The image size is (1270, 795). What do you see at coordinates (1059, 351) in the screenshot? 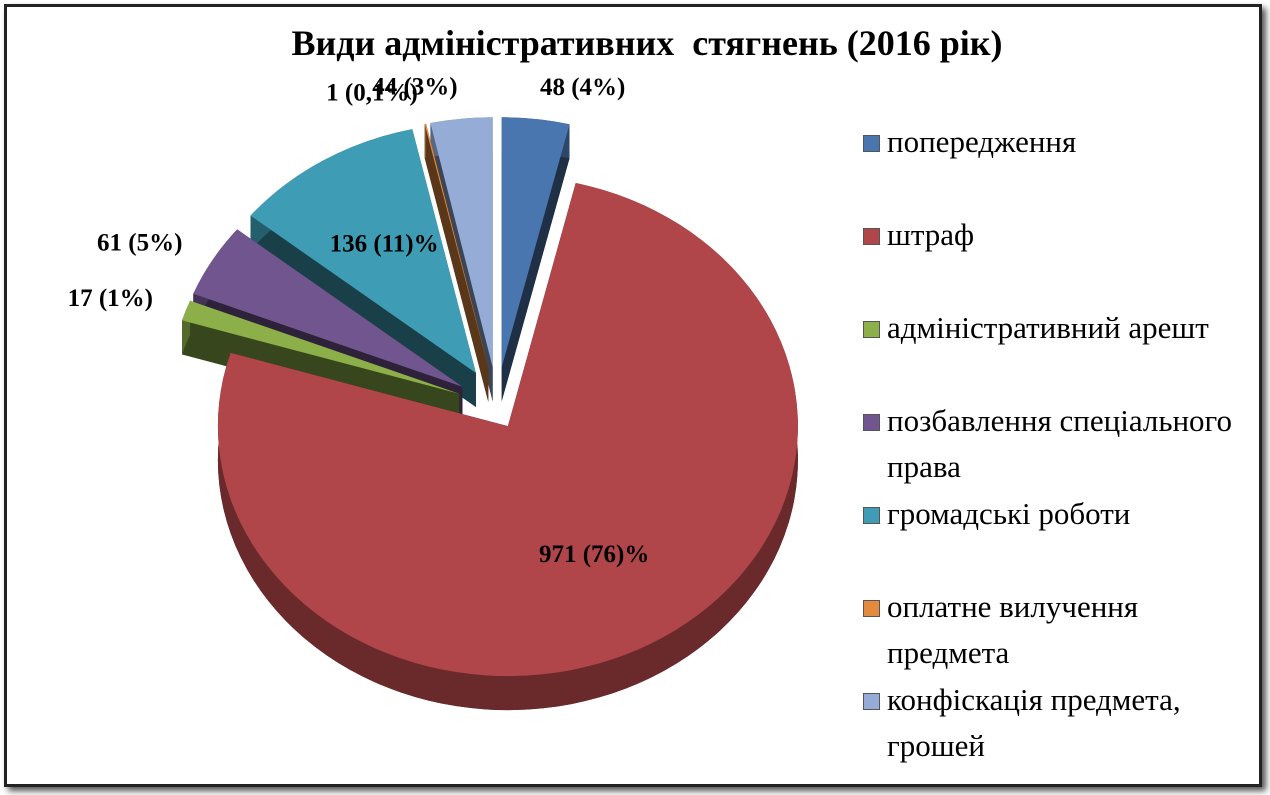
I see `legend-item: адміністративний арешт` at bounding box center [1059, 351].